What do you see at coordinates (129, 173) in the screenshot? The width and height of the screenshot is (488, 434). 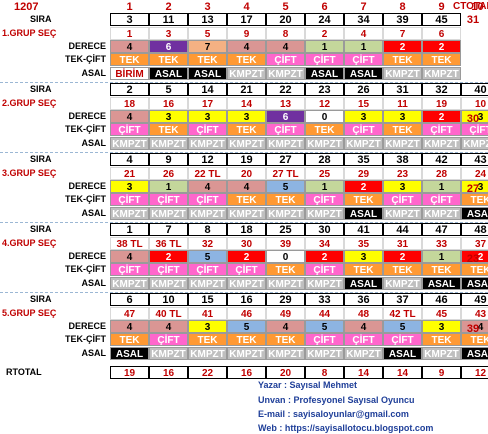 I see `sec-cell: 21` at bounding box center [129, 173].